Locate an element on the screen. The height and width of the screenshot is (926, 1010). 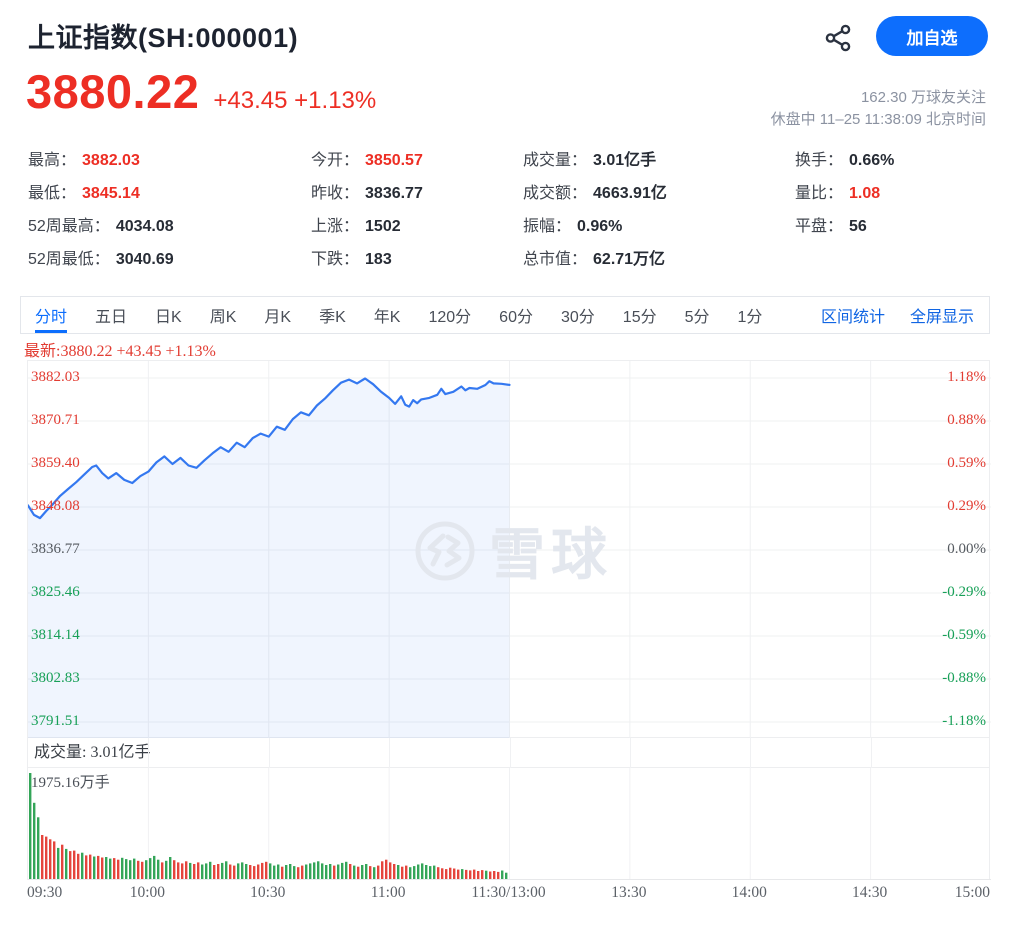
price-change: +43.45 +1.13% is located at coordinates (295, 100).